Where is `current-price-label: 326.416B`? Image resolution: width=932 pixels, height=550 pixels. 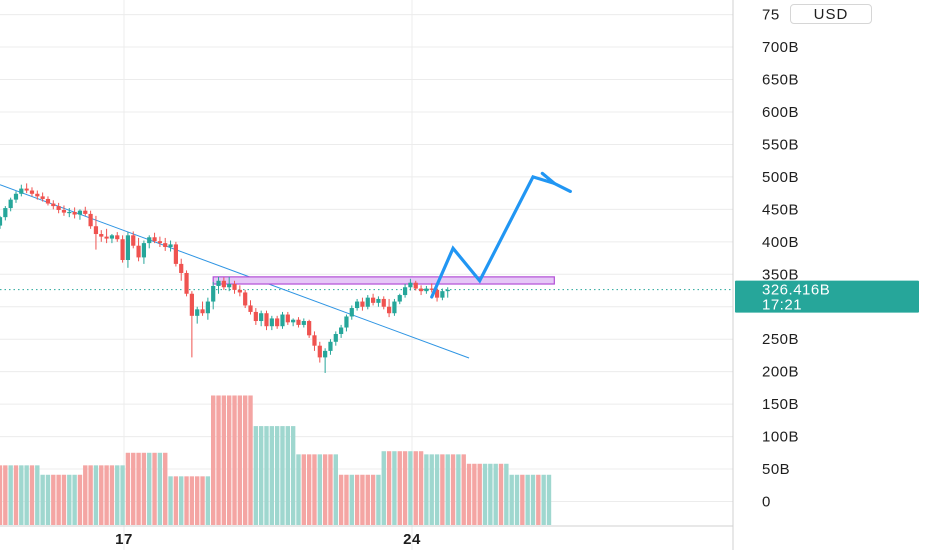
current-price-label: 326.416B is located at coordinates (796, 290).